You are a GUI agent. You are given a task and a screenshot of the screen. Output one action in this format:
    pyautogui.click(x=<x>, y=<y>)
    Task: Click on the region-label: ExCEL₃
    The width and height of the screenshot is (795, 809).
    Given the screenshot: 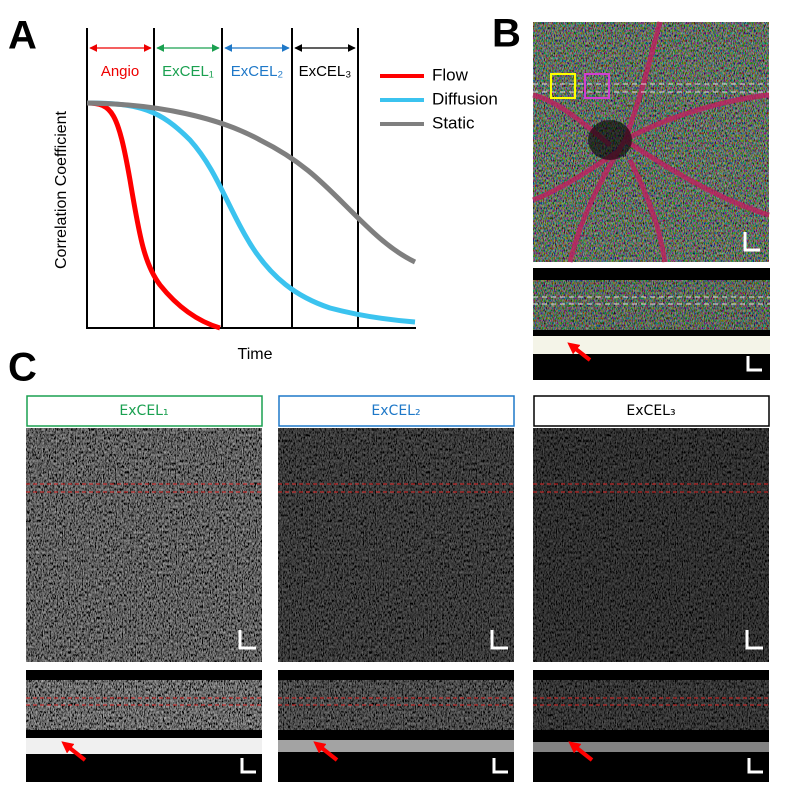 What is the action you would take?
    pyautogui.click(x=325, y=71)
    